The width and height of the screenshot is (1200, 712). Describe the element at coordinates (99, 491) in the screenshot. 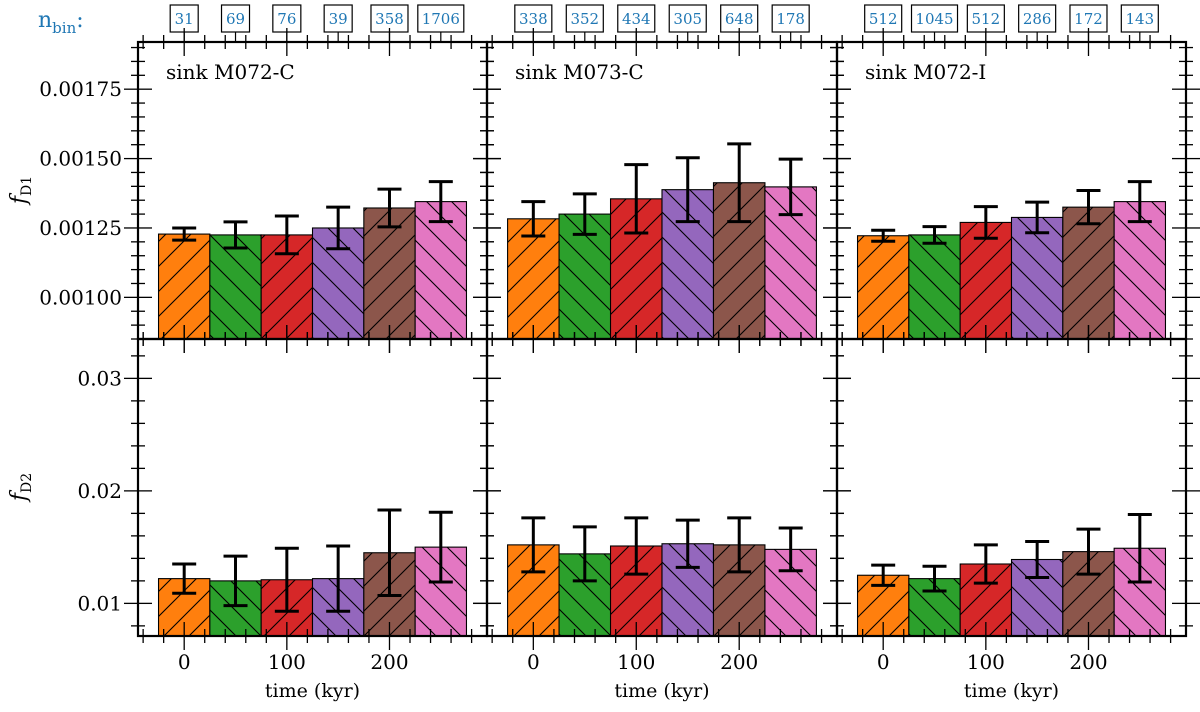

I see `y-tick-label: 0.02` at that location.